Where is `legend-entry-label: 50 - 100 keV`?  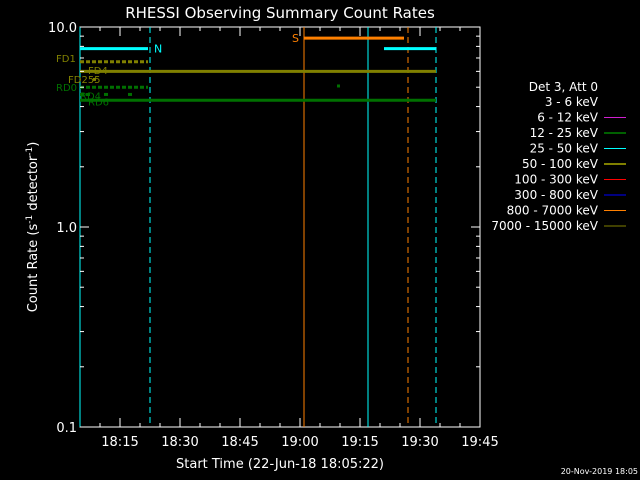
legend-entry-label: 50 - 100 keV is located at coordinates (560, 164).